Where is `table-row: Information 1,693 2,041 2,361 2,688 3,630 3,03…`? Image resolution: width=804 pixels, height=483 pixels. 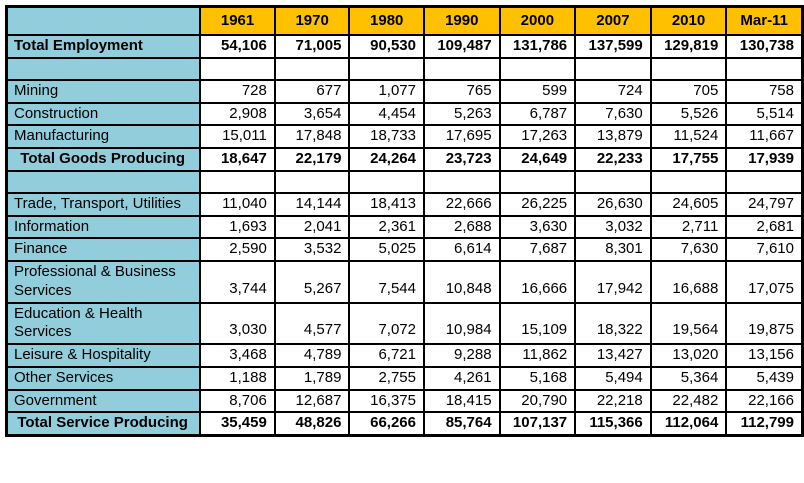 table-row: Information 1,693 2,041 2,361 2,688 3,630 3,03… is located at coordinates (404, 227).